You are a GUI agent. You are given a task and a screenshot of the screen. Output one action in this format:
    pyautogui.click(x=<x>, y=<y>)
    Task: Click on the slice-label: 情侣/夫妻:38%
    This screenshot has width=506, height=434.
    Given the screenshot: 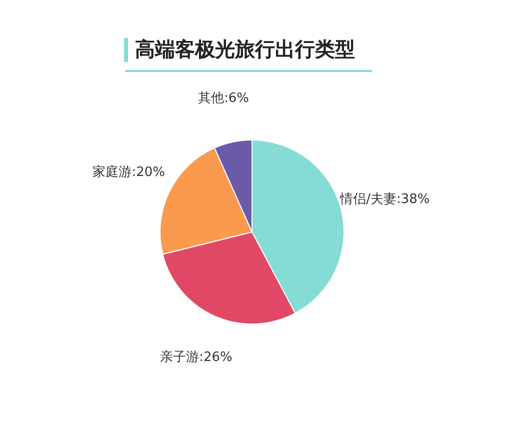 What is the action you would take?
    pyautogui.click(x=384, y=199)
    